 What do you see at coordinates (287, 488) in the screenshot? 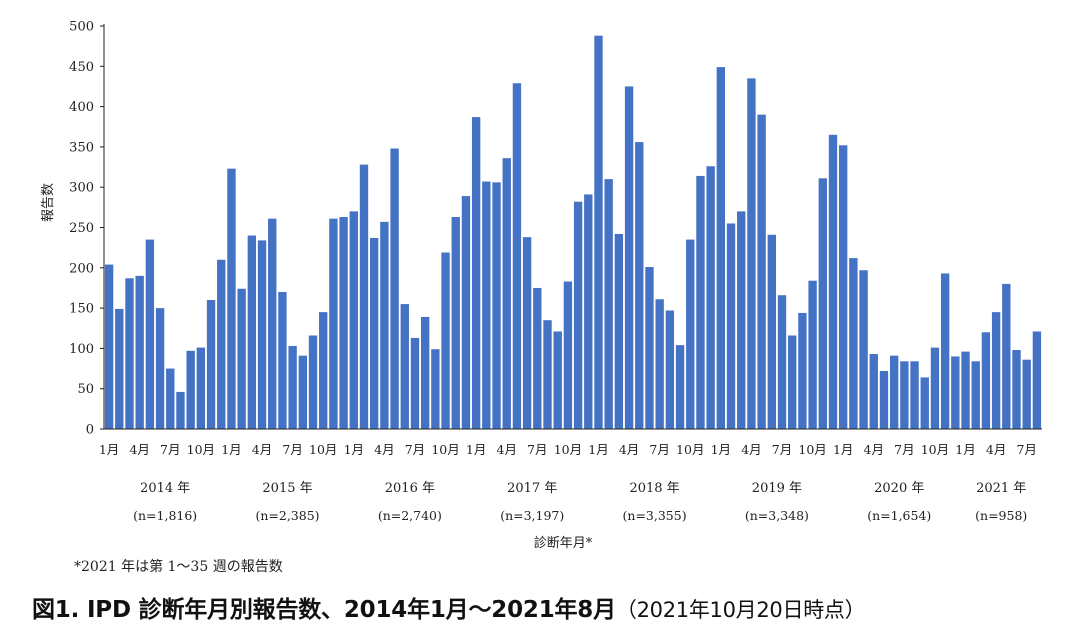
I see `year-label: 2015 年` at bounding box center [287, 488].